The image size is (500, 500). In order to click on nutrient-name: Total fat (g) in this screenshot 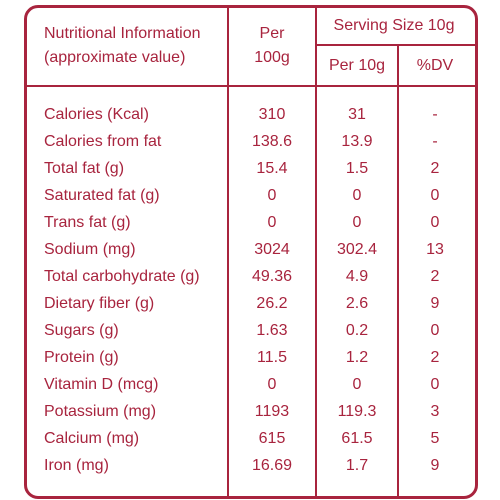, I will do `click(84, 168)`.